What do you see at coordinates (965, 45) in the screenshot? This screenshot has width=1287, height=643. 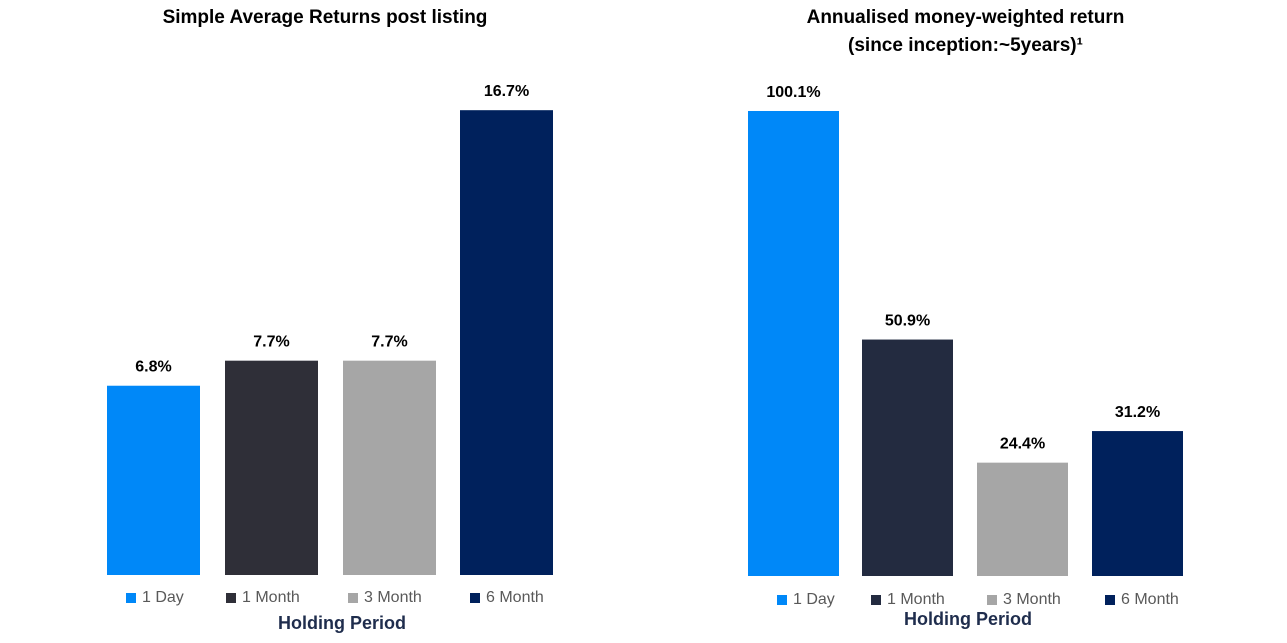 I see `chart-subtitle-text: (since inception:~5years)¹` at bounding box center [965, 45].